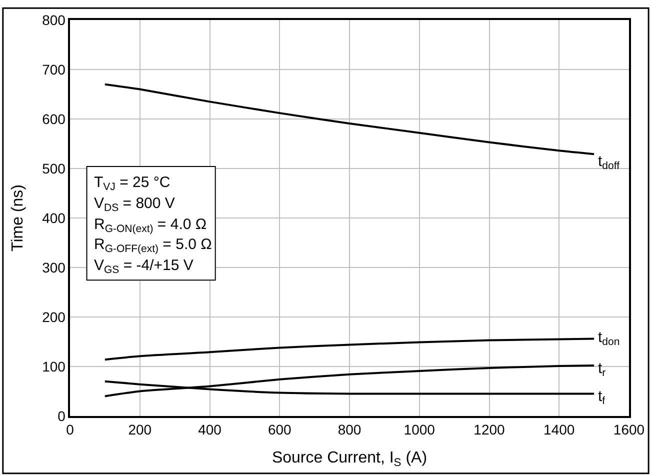 The height and width of the screenshot is (476, 657). What do you see at coordinates (132, 184) in the screenshot?
I see `annotation: T$_{VJ}$ = 25 °C` at bounding box center [132, 184].